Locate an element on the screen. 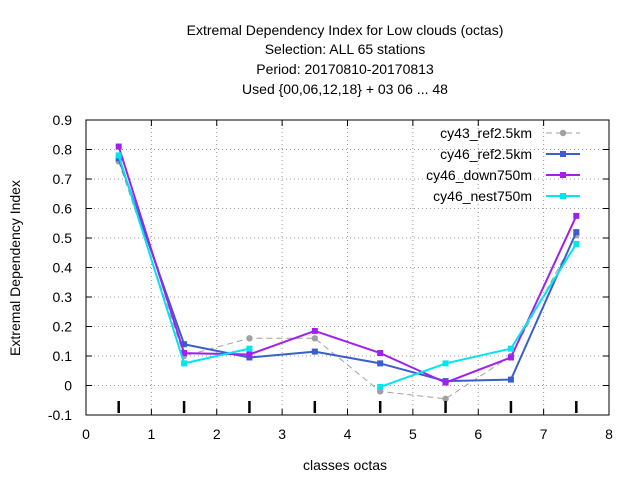 The image size is (640, 480). legend-entry: cy46_ref2.5km is located at coordinates (510, 154).